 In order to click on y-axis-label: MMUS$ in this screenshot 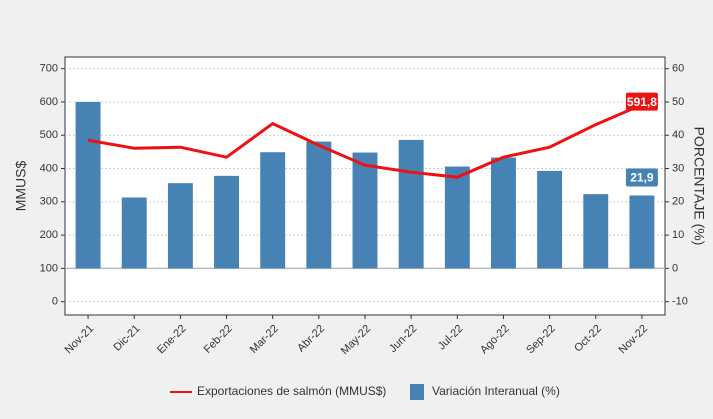, I will do `click(21, 186)`.